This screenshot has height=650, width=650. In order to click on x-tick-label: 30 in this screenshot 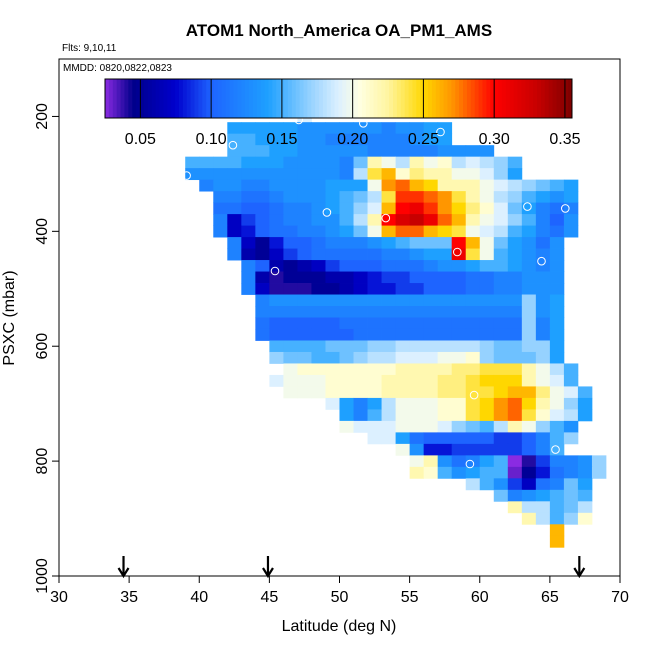, I will do `click(59, 597)`.